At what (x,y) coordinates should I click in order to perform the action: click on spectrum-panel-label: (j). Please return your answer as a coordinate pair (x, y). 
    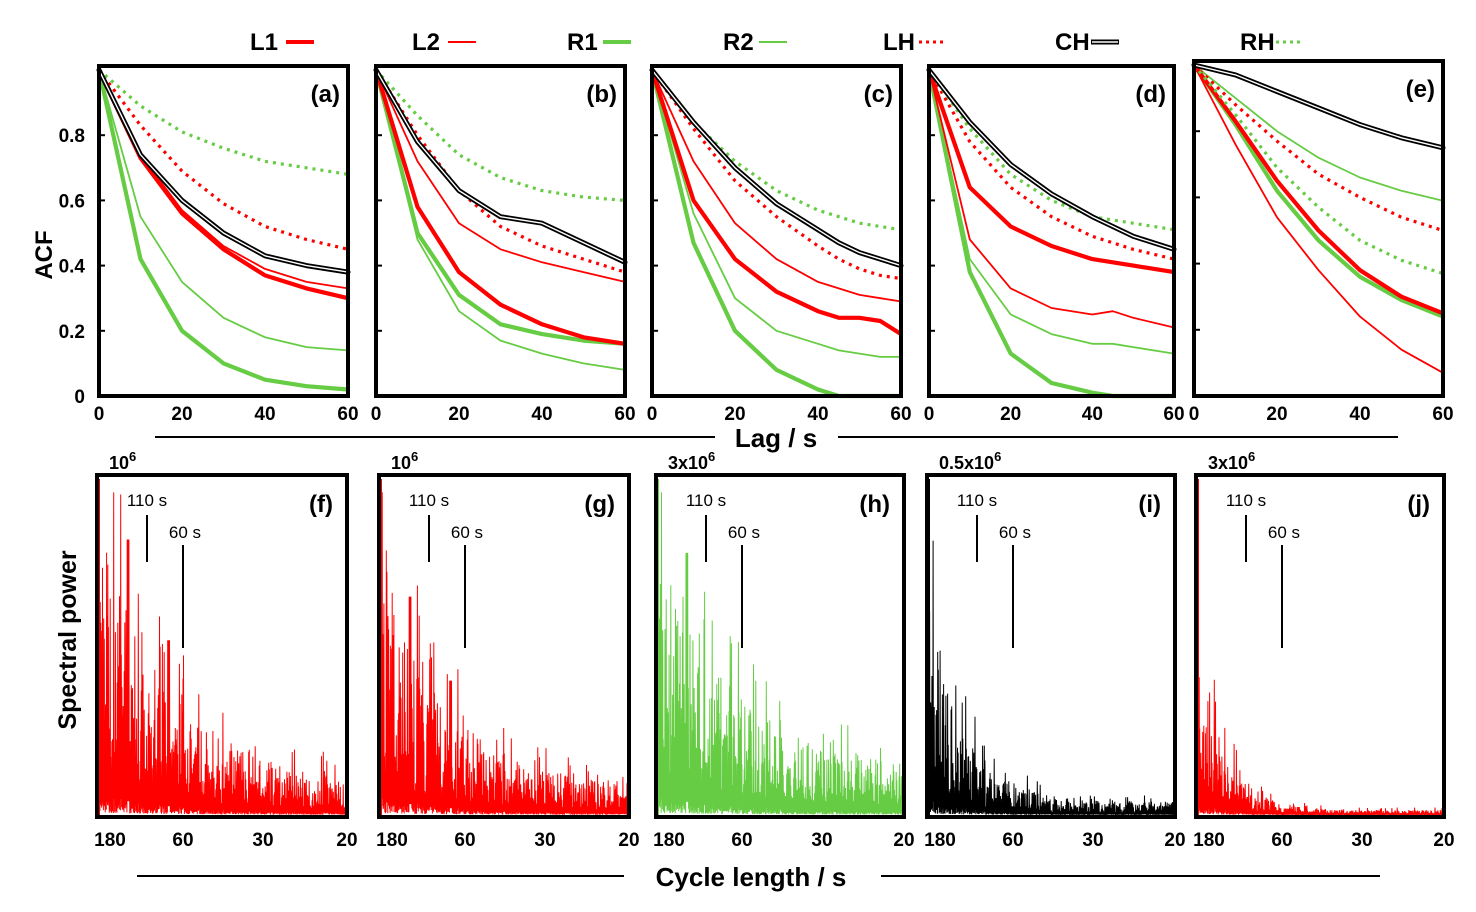
    Looking at the image, I should click on (1418, 504).